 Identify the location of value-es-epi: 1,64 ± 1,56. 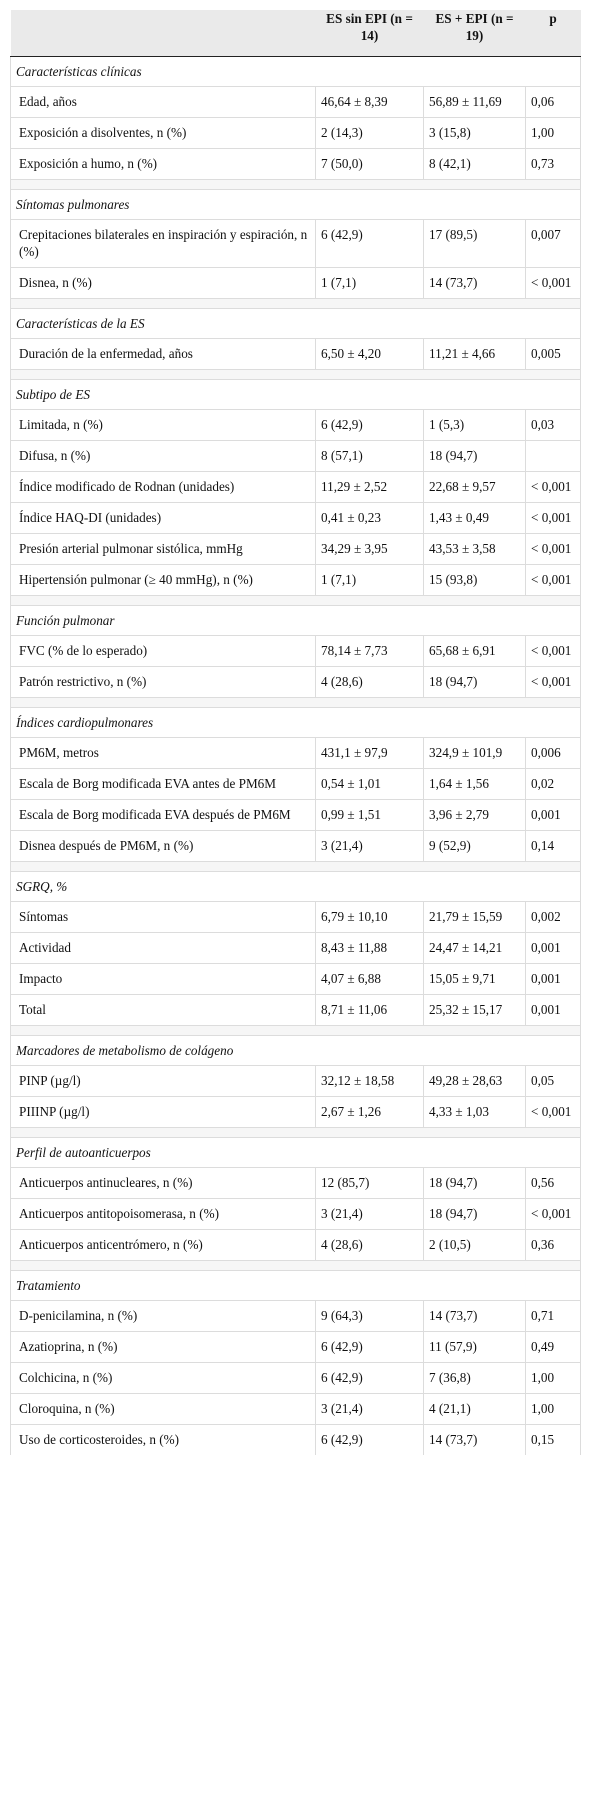
(474, 784).